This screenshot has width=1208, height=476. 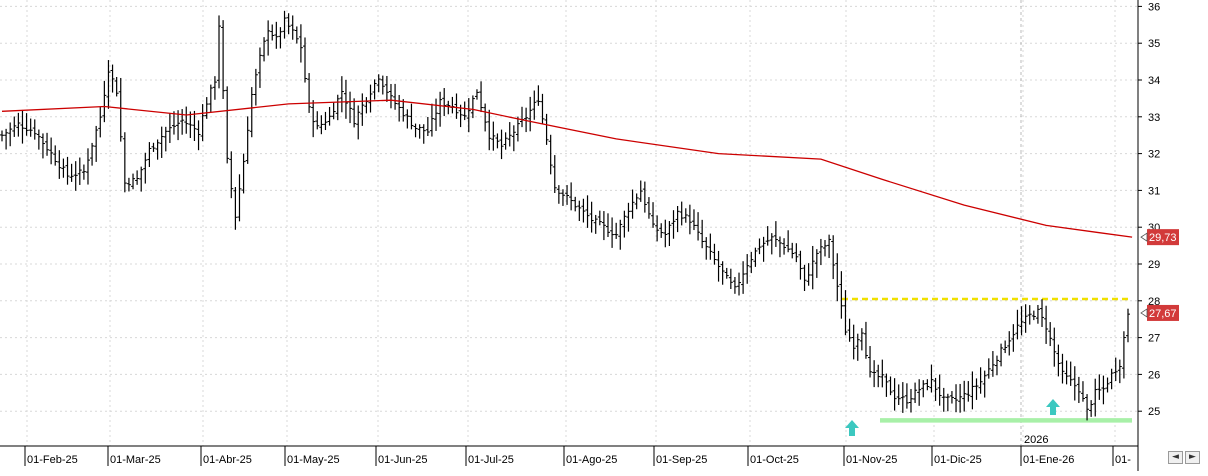 What do you see at coordinates (1154, 265) in the screenshot?
I see `y-tick-label: 29` at bounding box center [1154, 265].